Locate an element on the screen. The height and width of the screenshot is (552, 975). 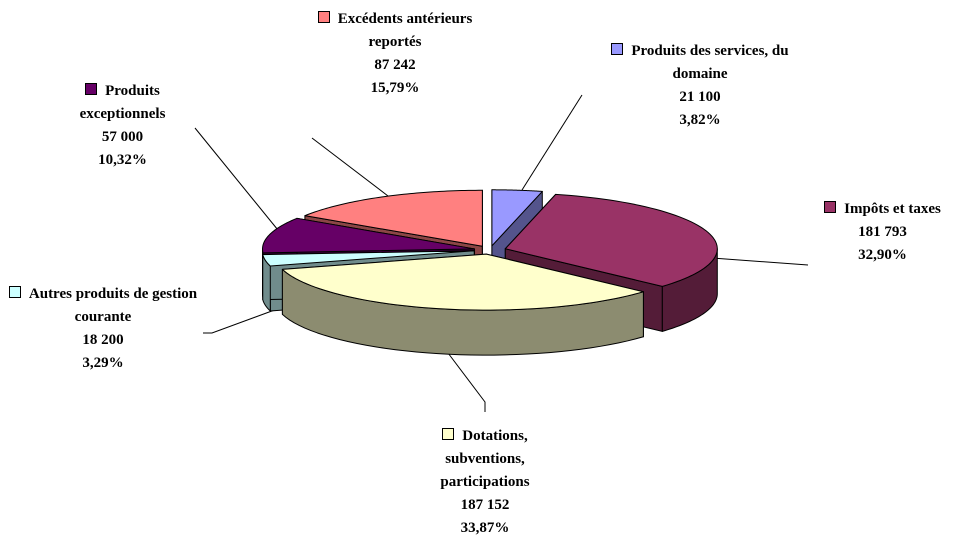
category-name: Dotations, subventions, participations is located at coordinates (485, 459).